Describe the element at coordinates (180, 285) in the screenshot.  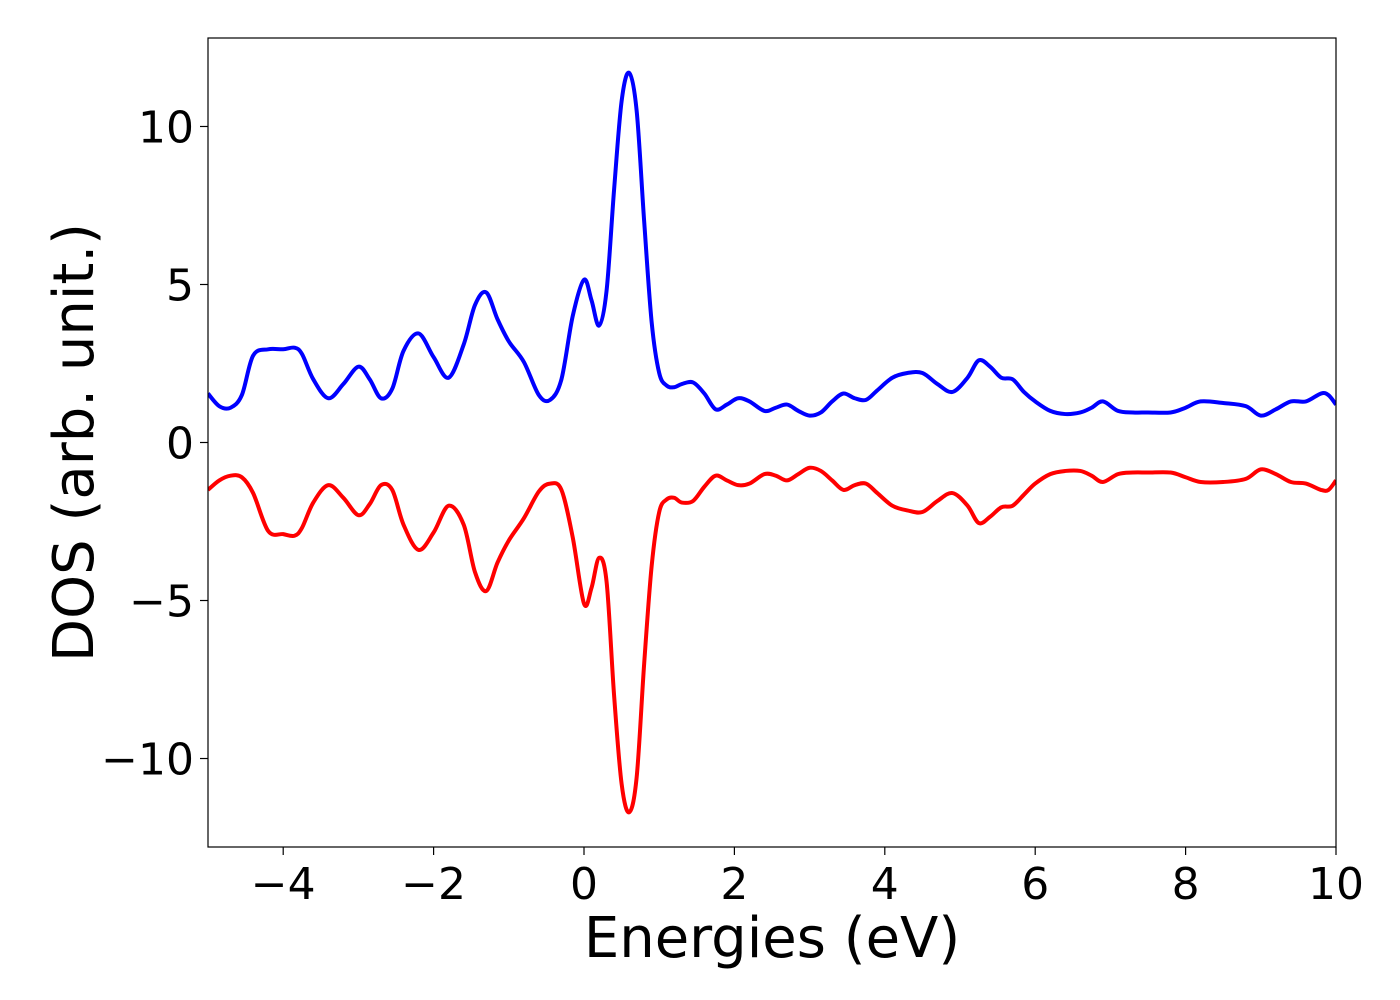
I see `y-tick-label: 5` at that location.